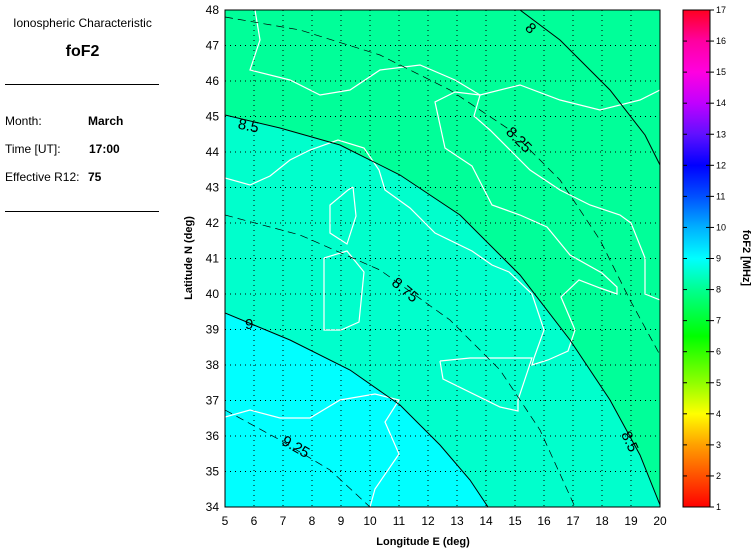 The height and width of the screenshot is (551, 755). I want to click on border-north, so click(365, 53).